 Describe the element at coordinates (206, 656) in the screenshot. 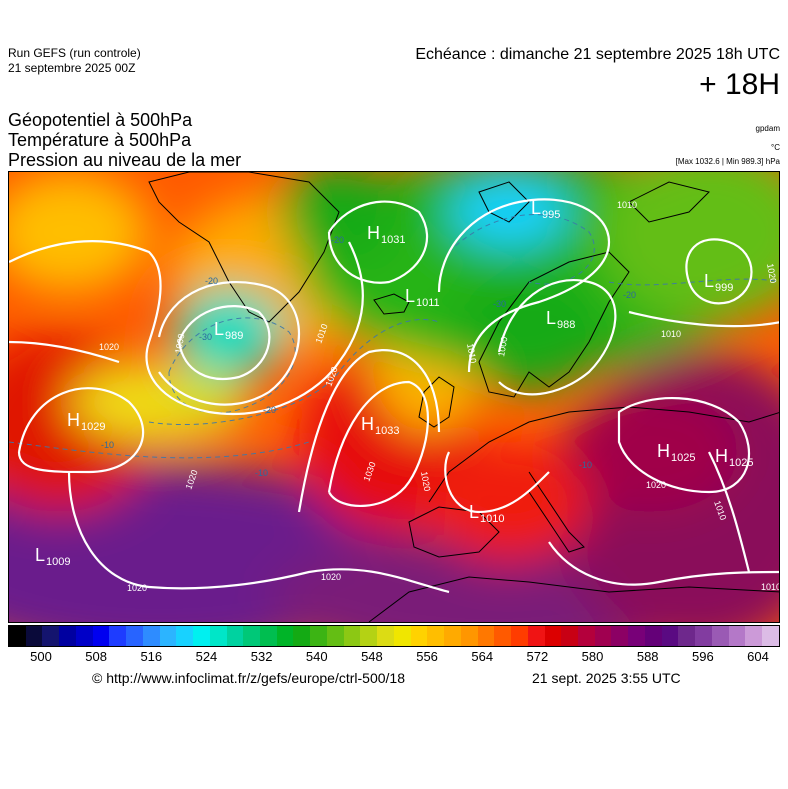

I see `colorbar-tick-label: 524` at that location.